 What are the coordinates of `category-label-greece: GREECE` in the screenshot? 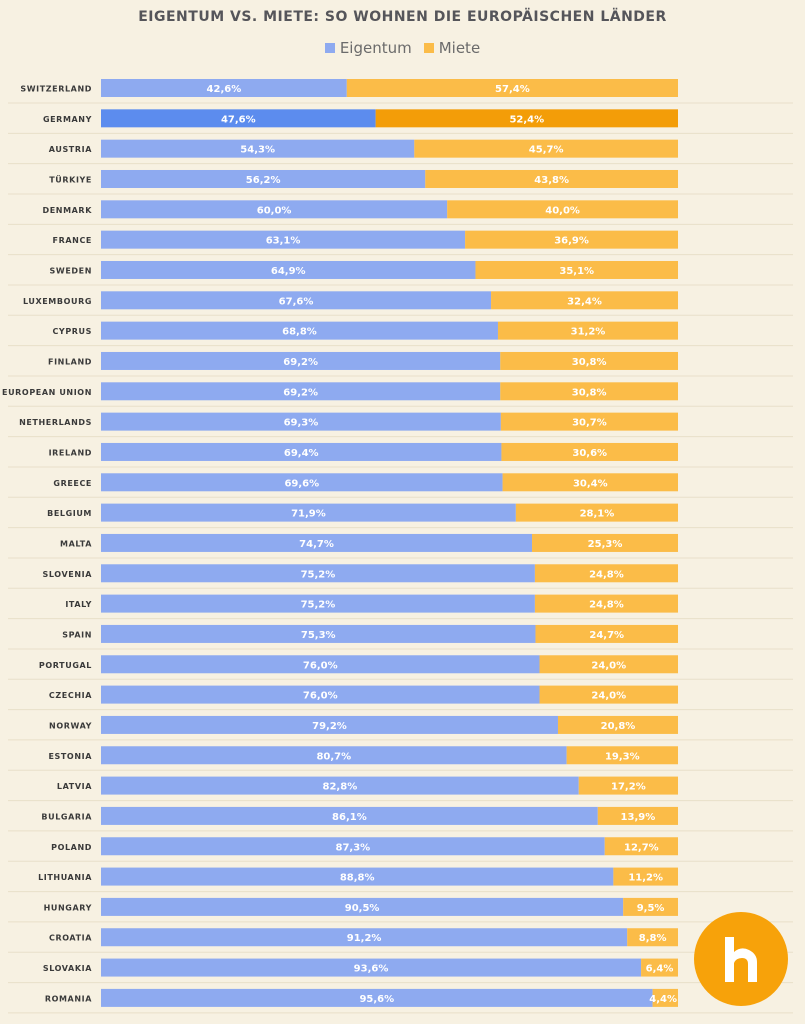 It's located at (72, 483).